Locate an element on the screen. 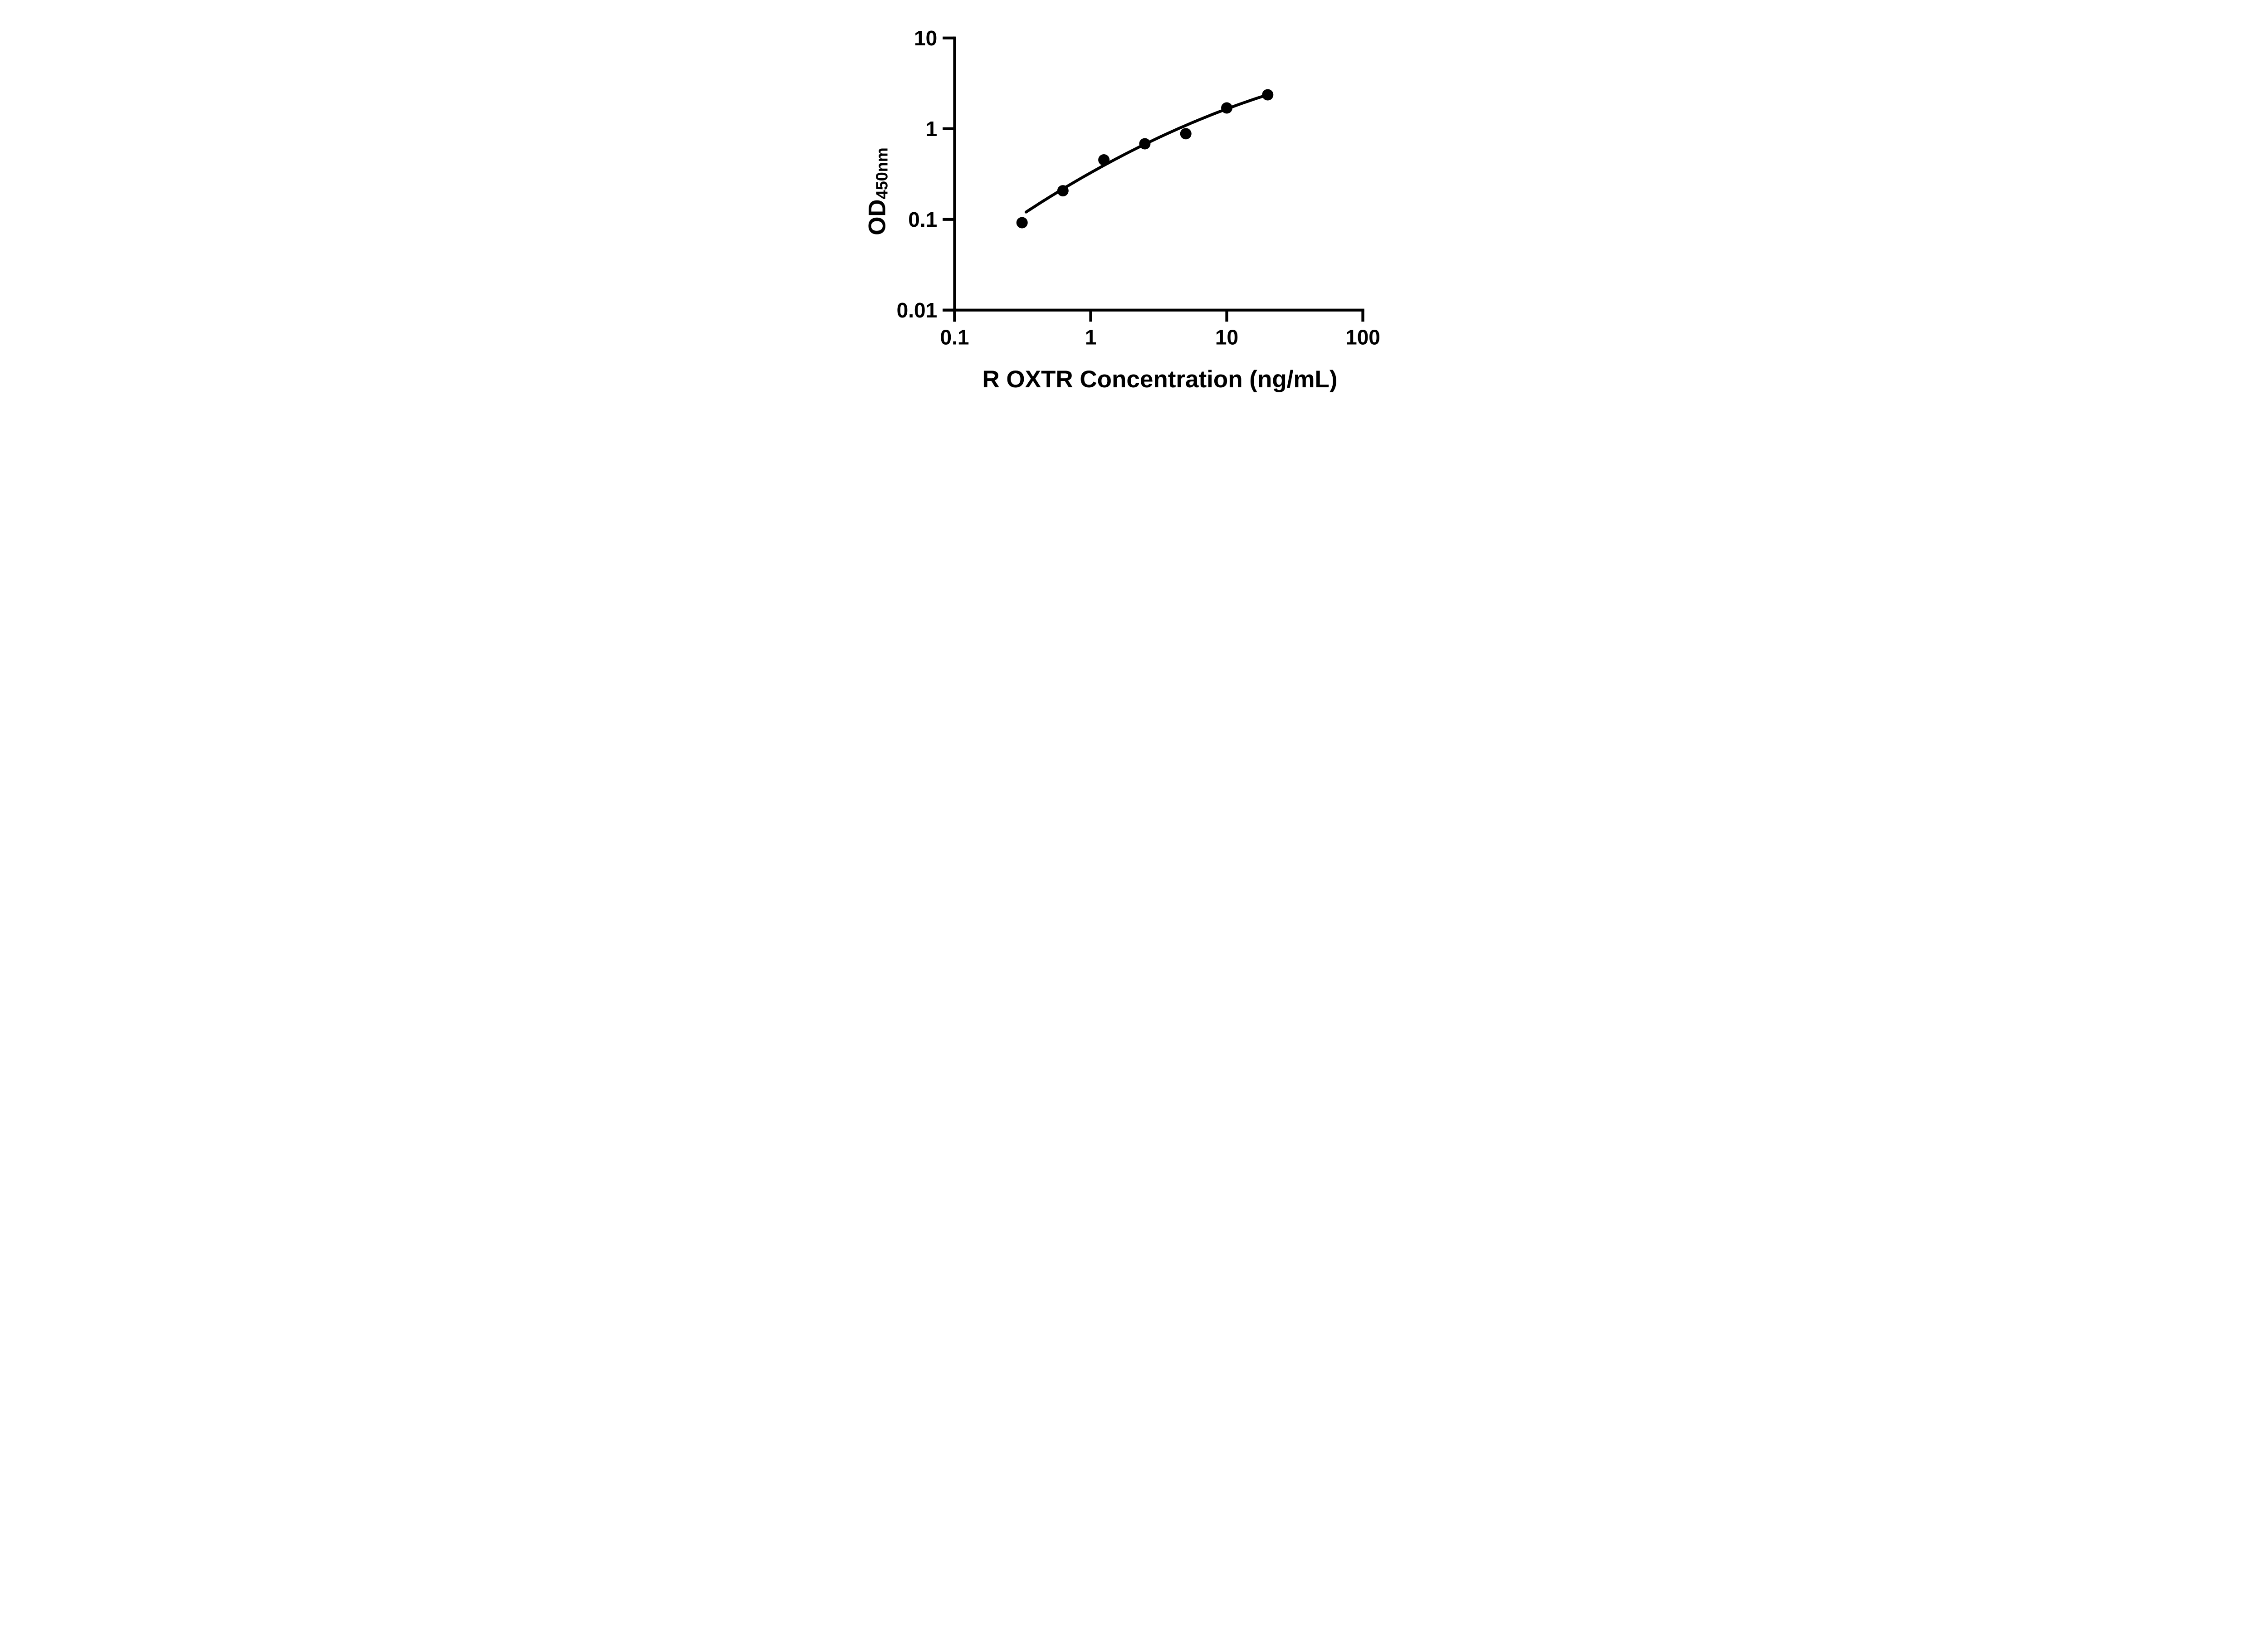 This screenshot has height=1649, width=2268. y-axis-title-subscript: 450nm is located at coordinates (882, 174).